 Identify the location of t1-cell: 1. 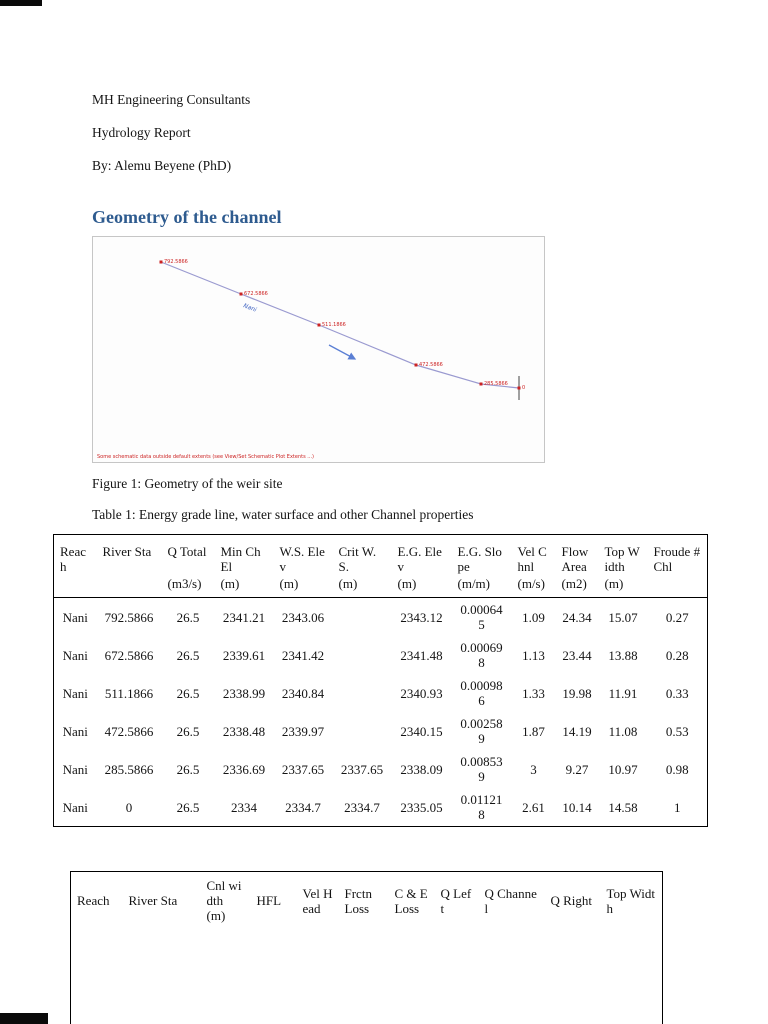
(677, 807).